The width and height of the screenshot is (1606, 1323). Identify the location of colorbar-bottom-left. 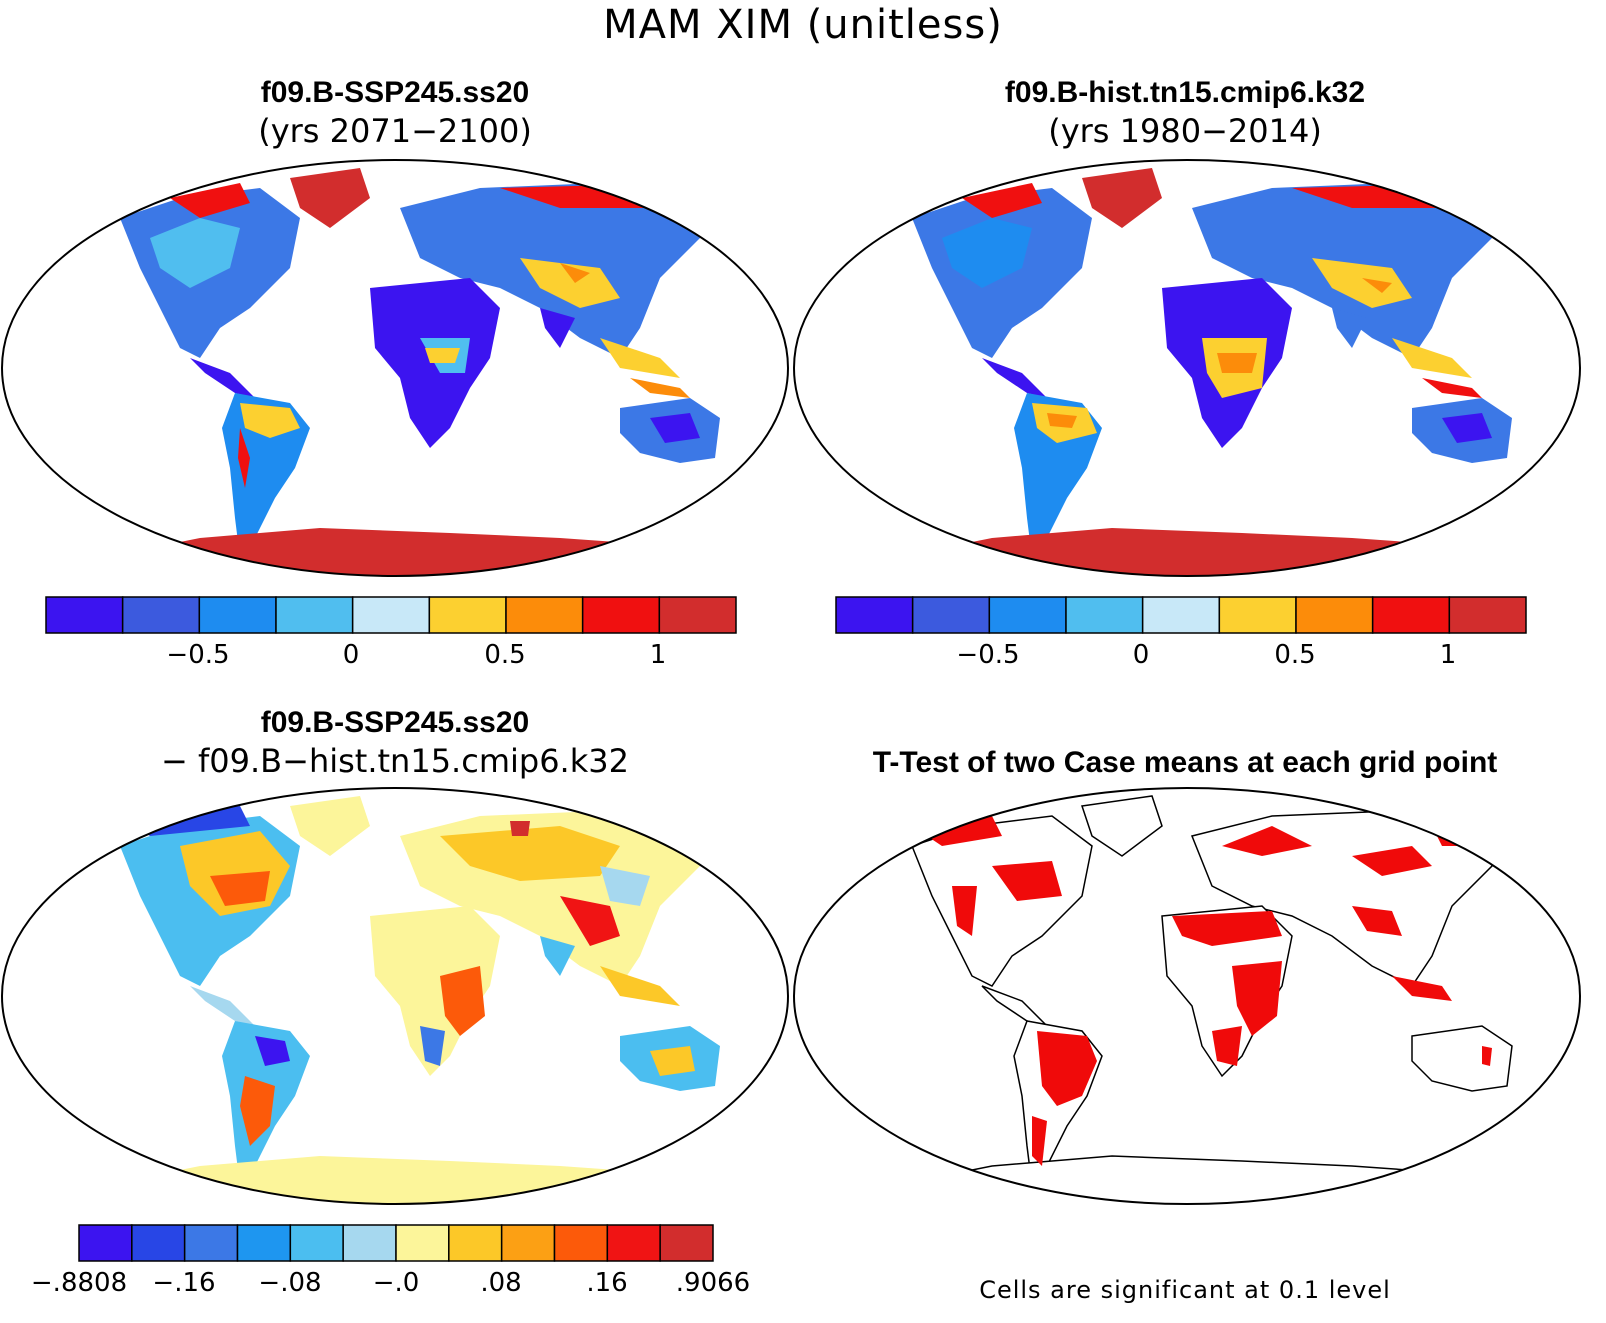
(396, 1243).